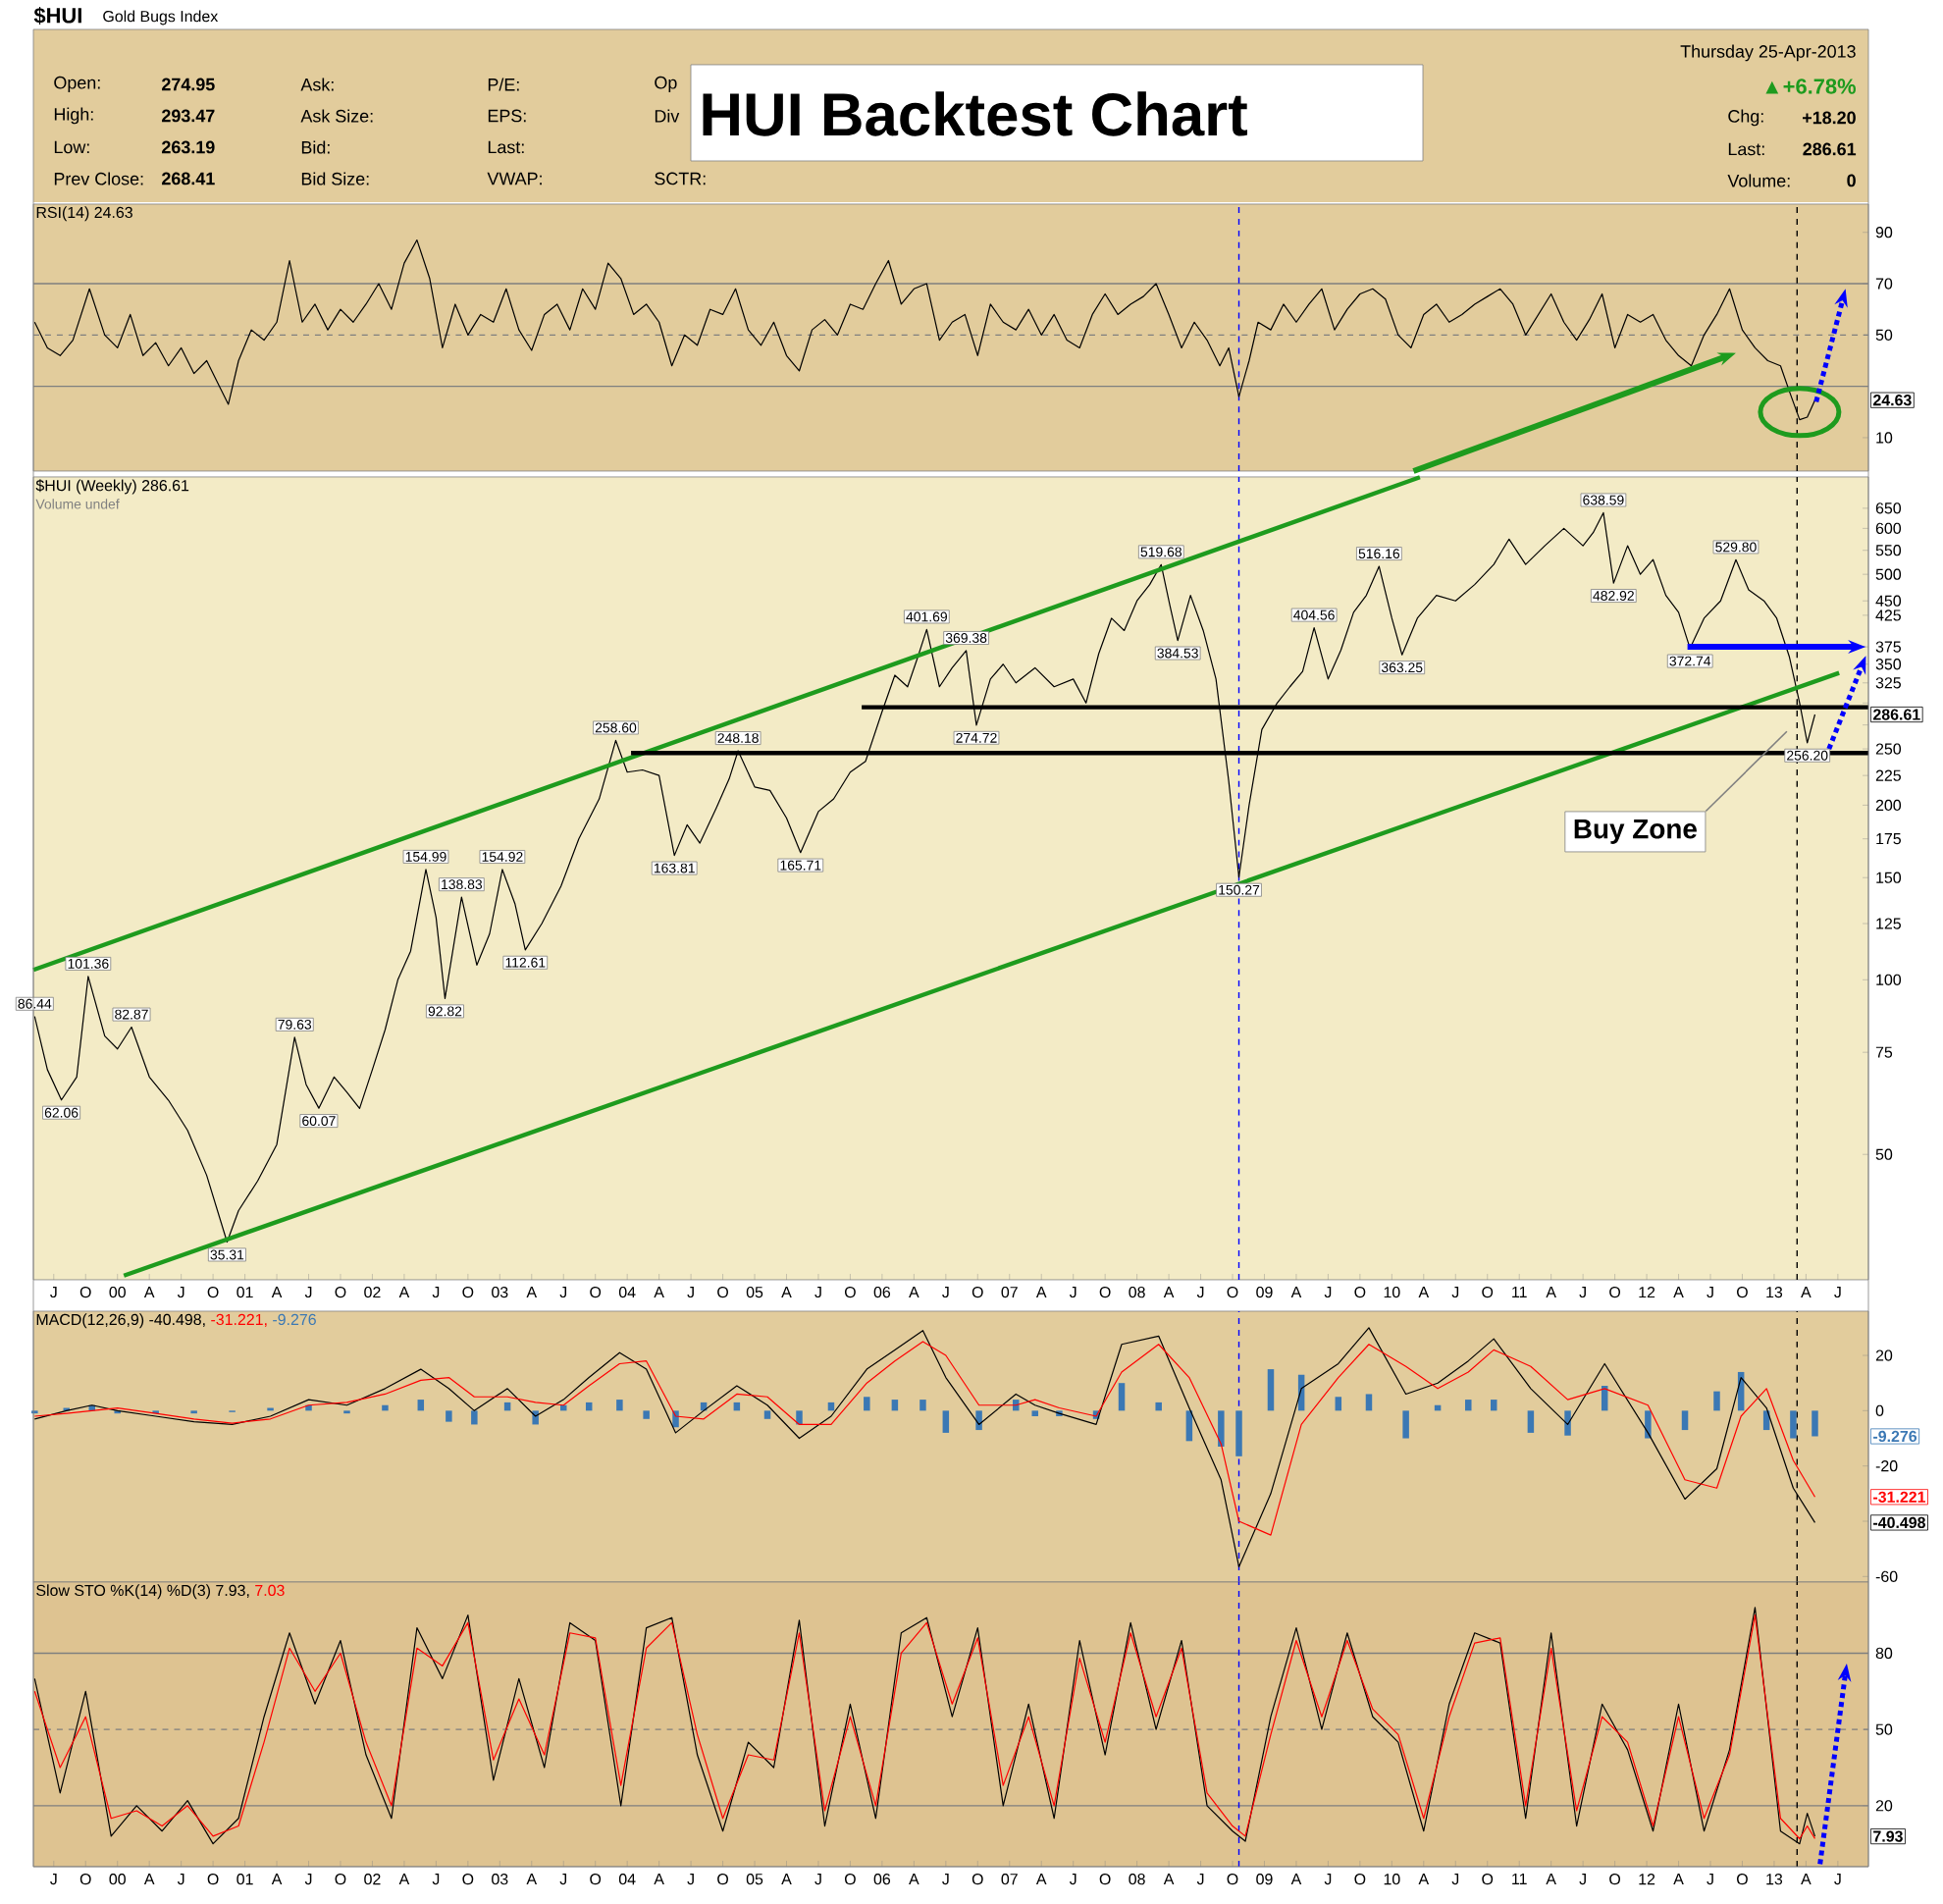 This screenshot has width=1943, height=1904. Describe the element at coordinates (317, 84) in the screenshot. I see `text: Ask:` at that location.